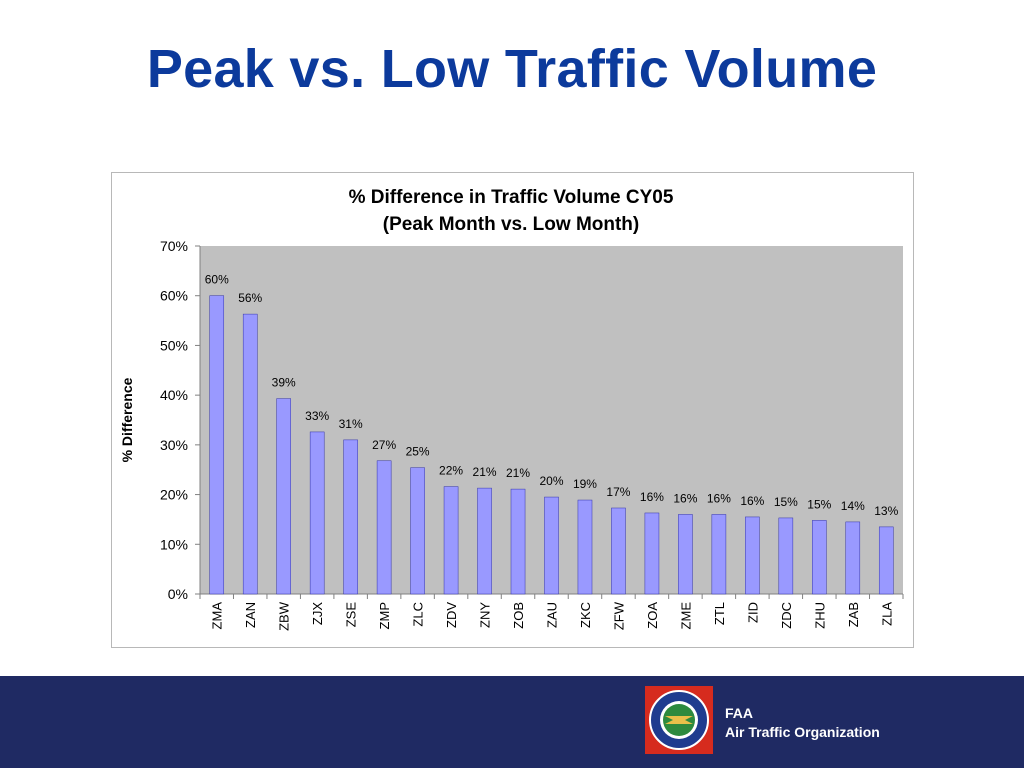  I want to click on x-tick-label: ZSE, so click(351, 615).